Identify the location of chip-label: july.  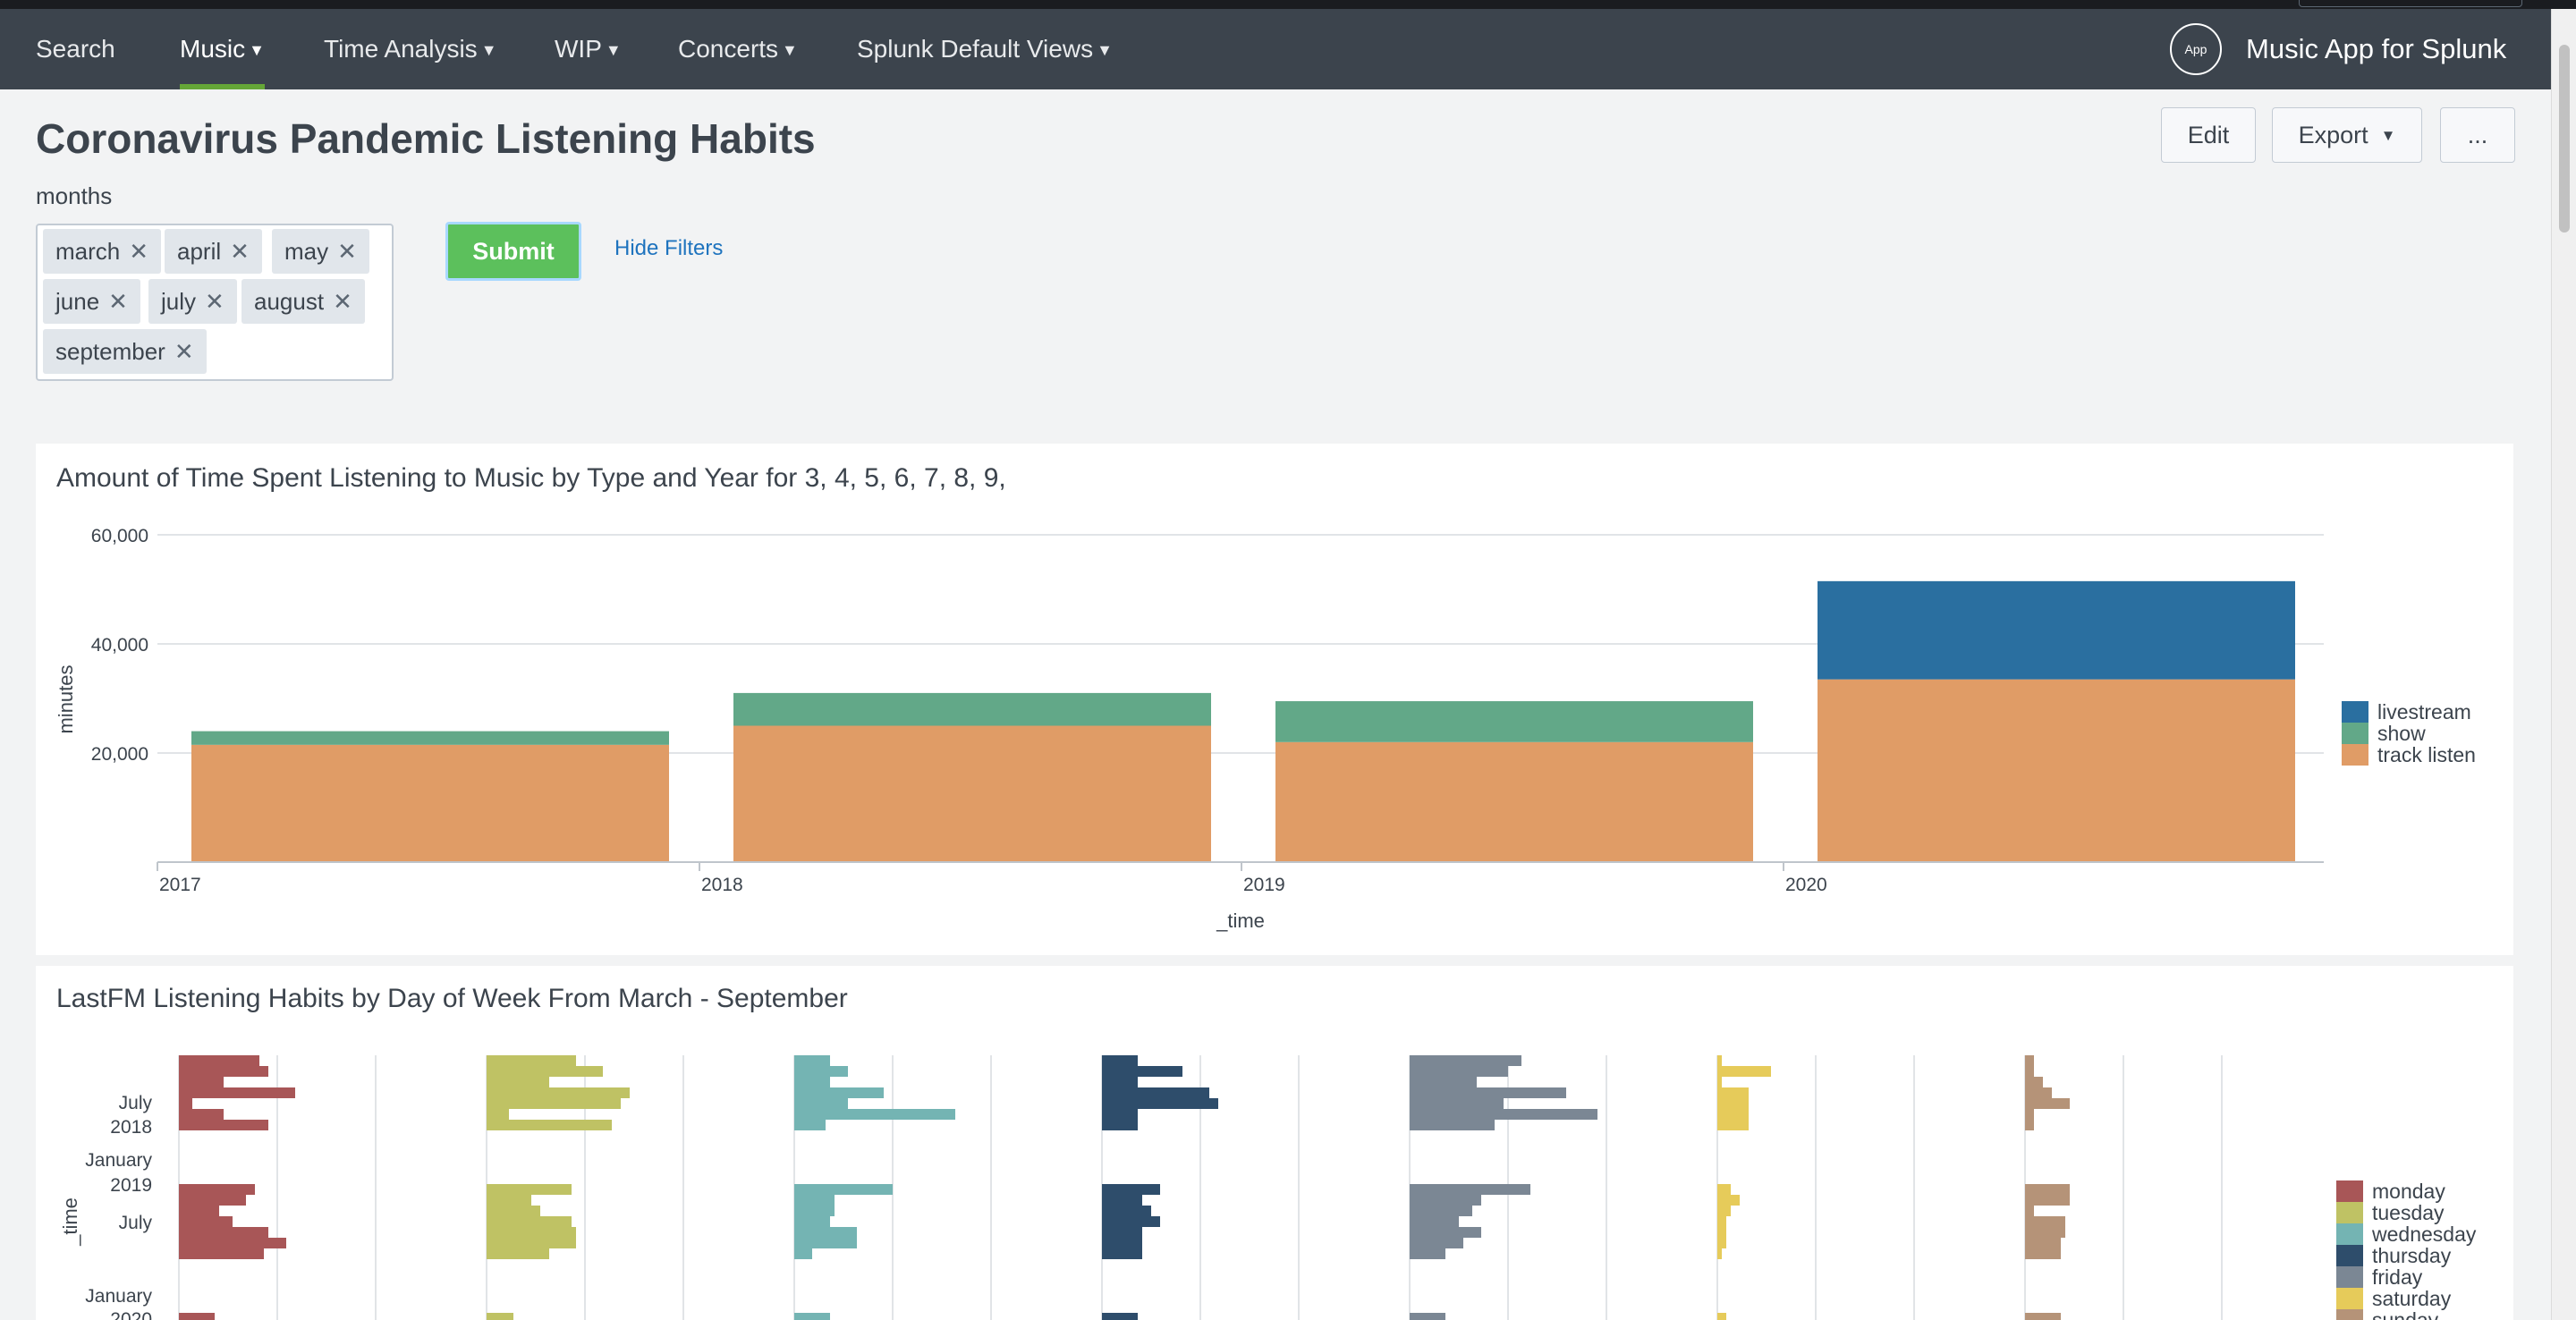
(179, 301).